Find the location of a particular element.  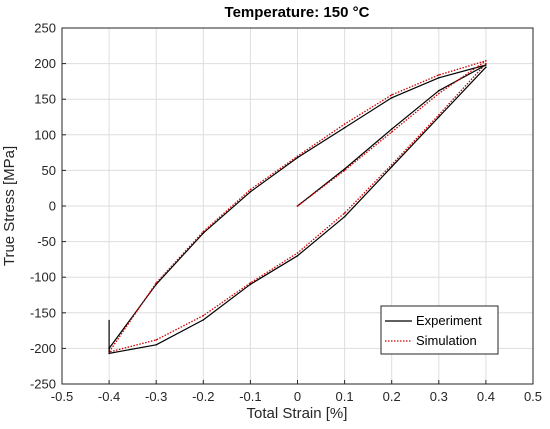

x-tick-label: -0.1 is located at coordinates (250, 396).